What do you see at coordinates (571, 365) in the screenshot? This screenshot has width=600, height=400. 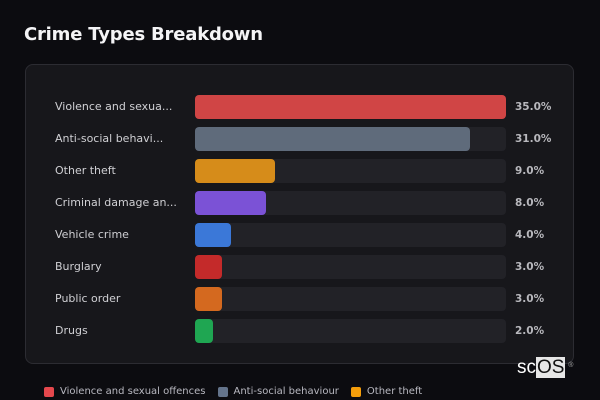 I see `registered-mark-icon: ®` at bounding box center [571, 365].